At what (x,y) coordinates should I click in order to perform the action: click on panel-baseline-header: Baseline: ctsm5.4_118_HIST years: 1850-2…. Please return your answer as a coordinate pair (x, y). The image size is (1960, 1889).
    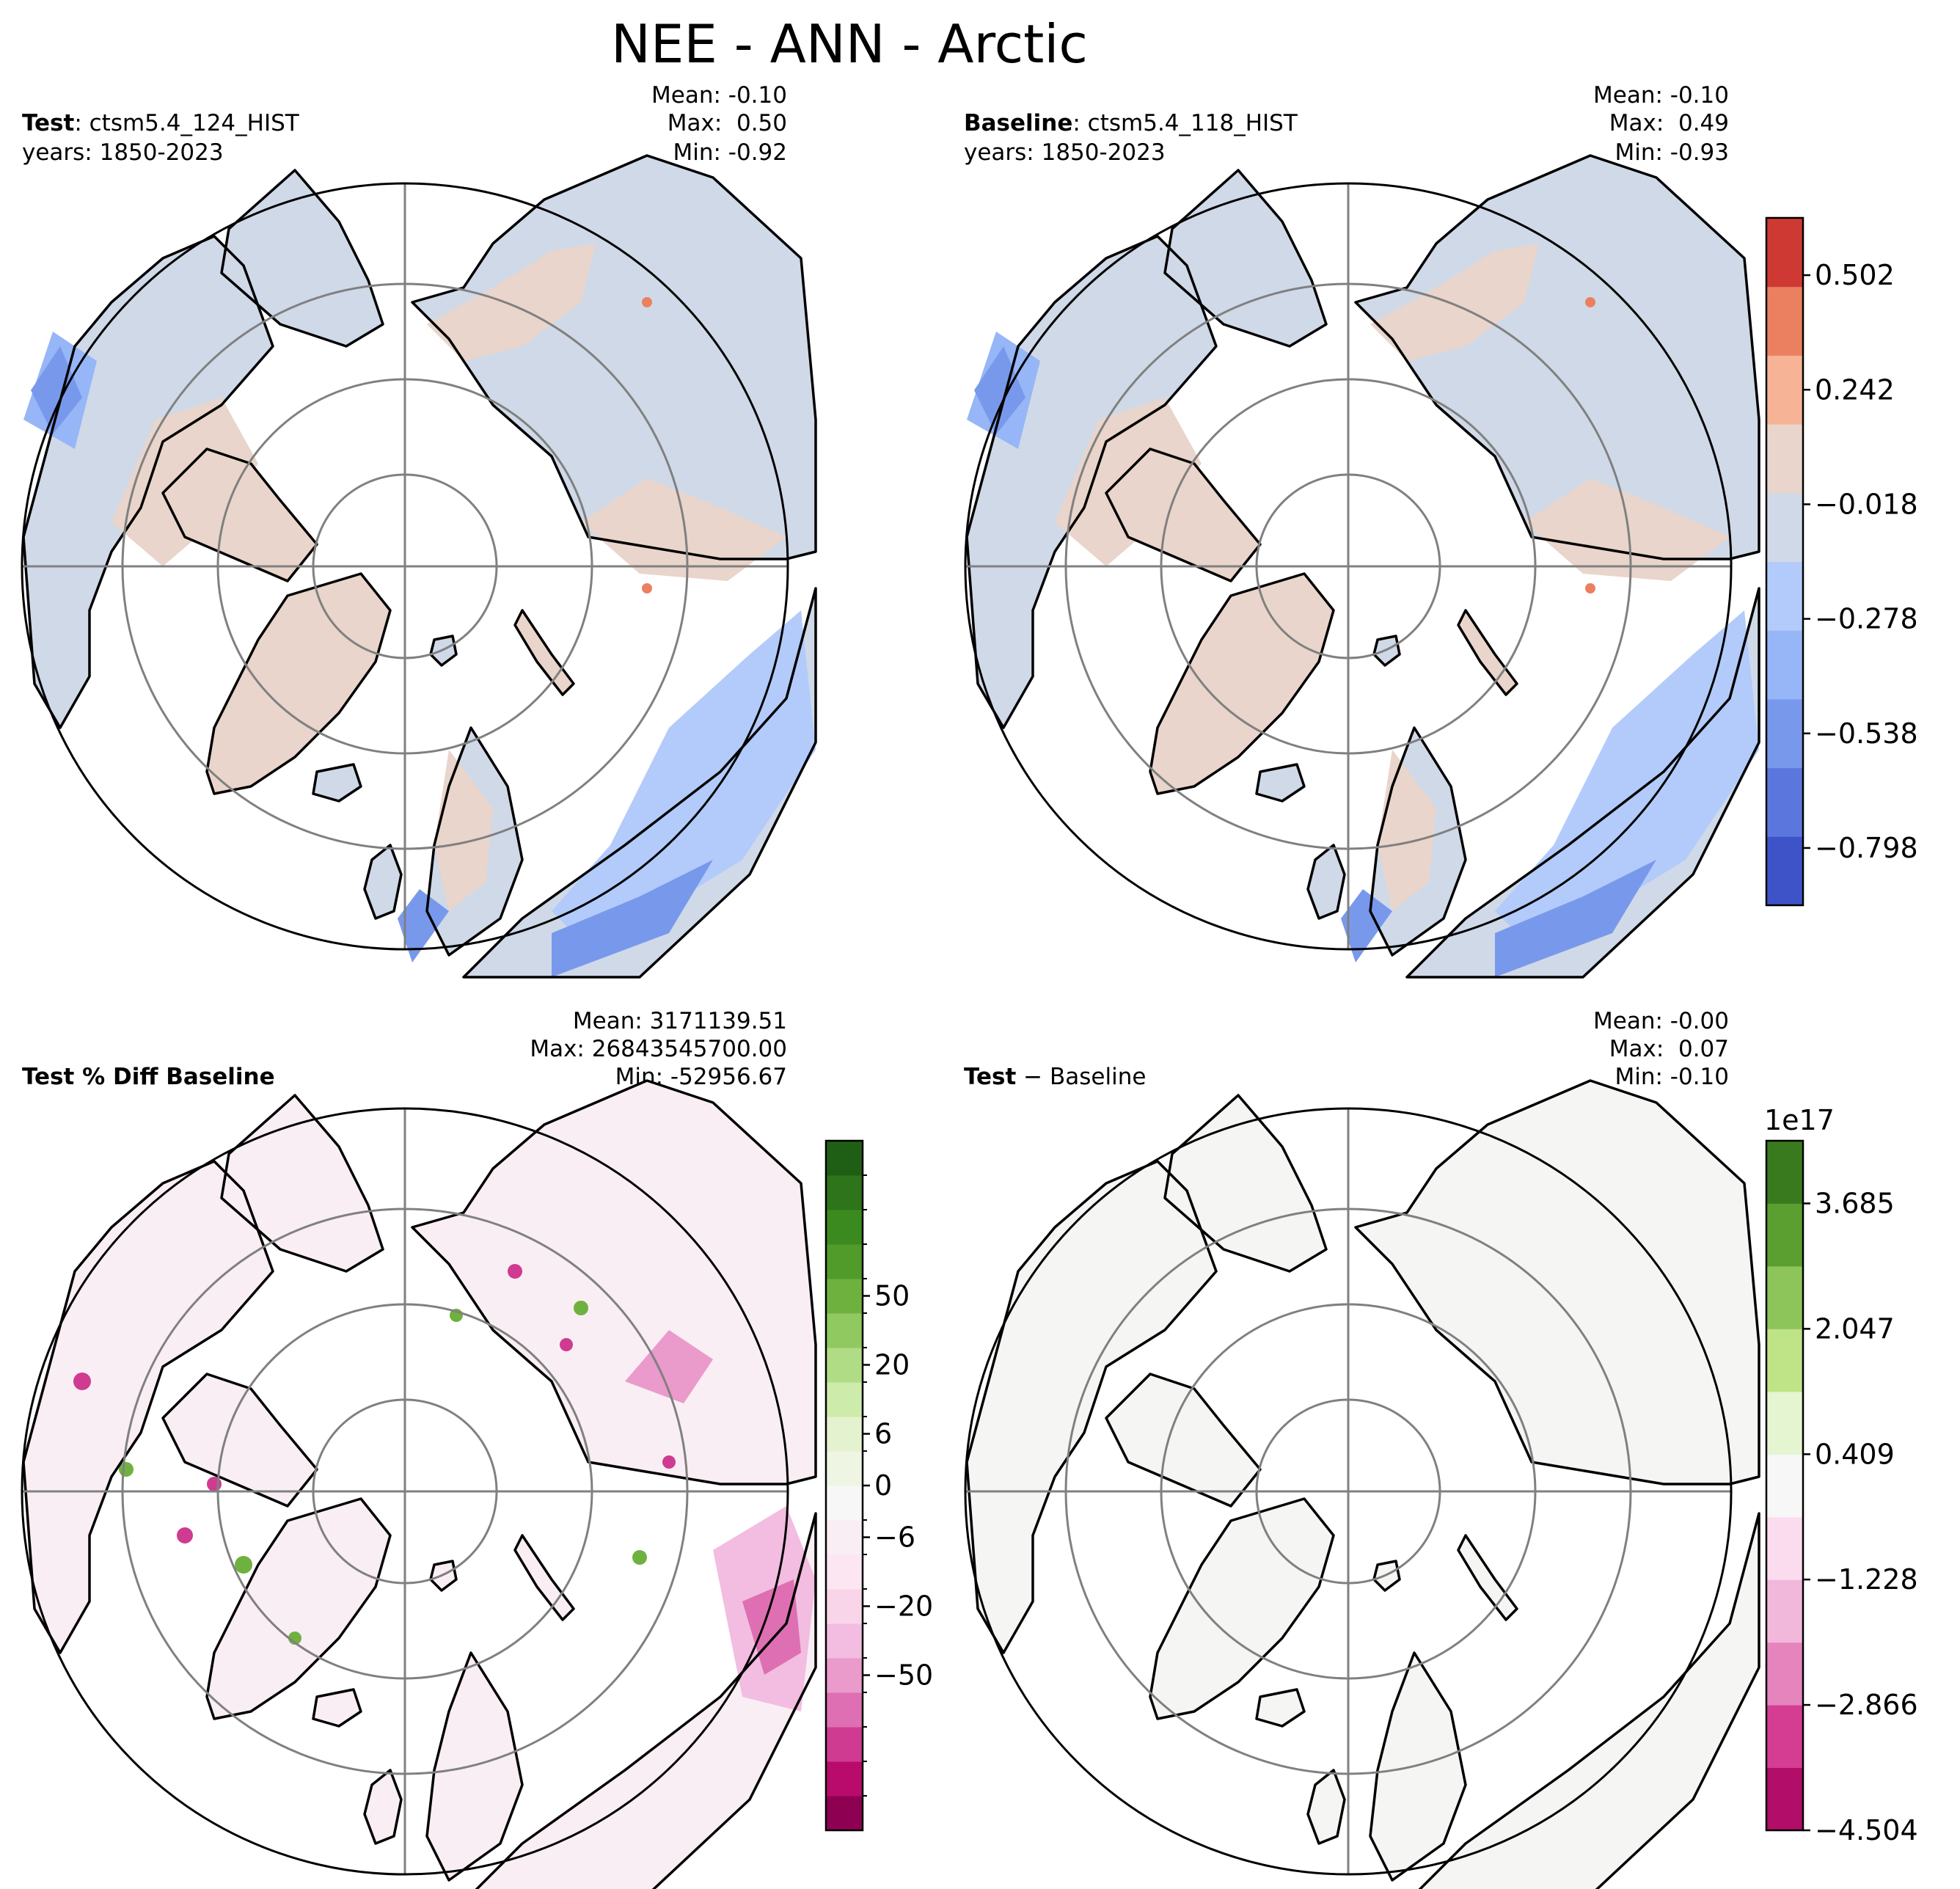
    Looking at the image, I should click on (1346, 124).